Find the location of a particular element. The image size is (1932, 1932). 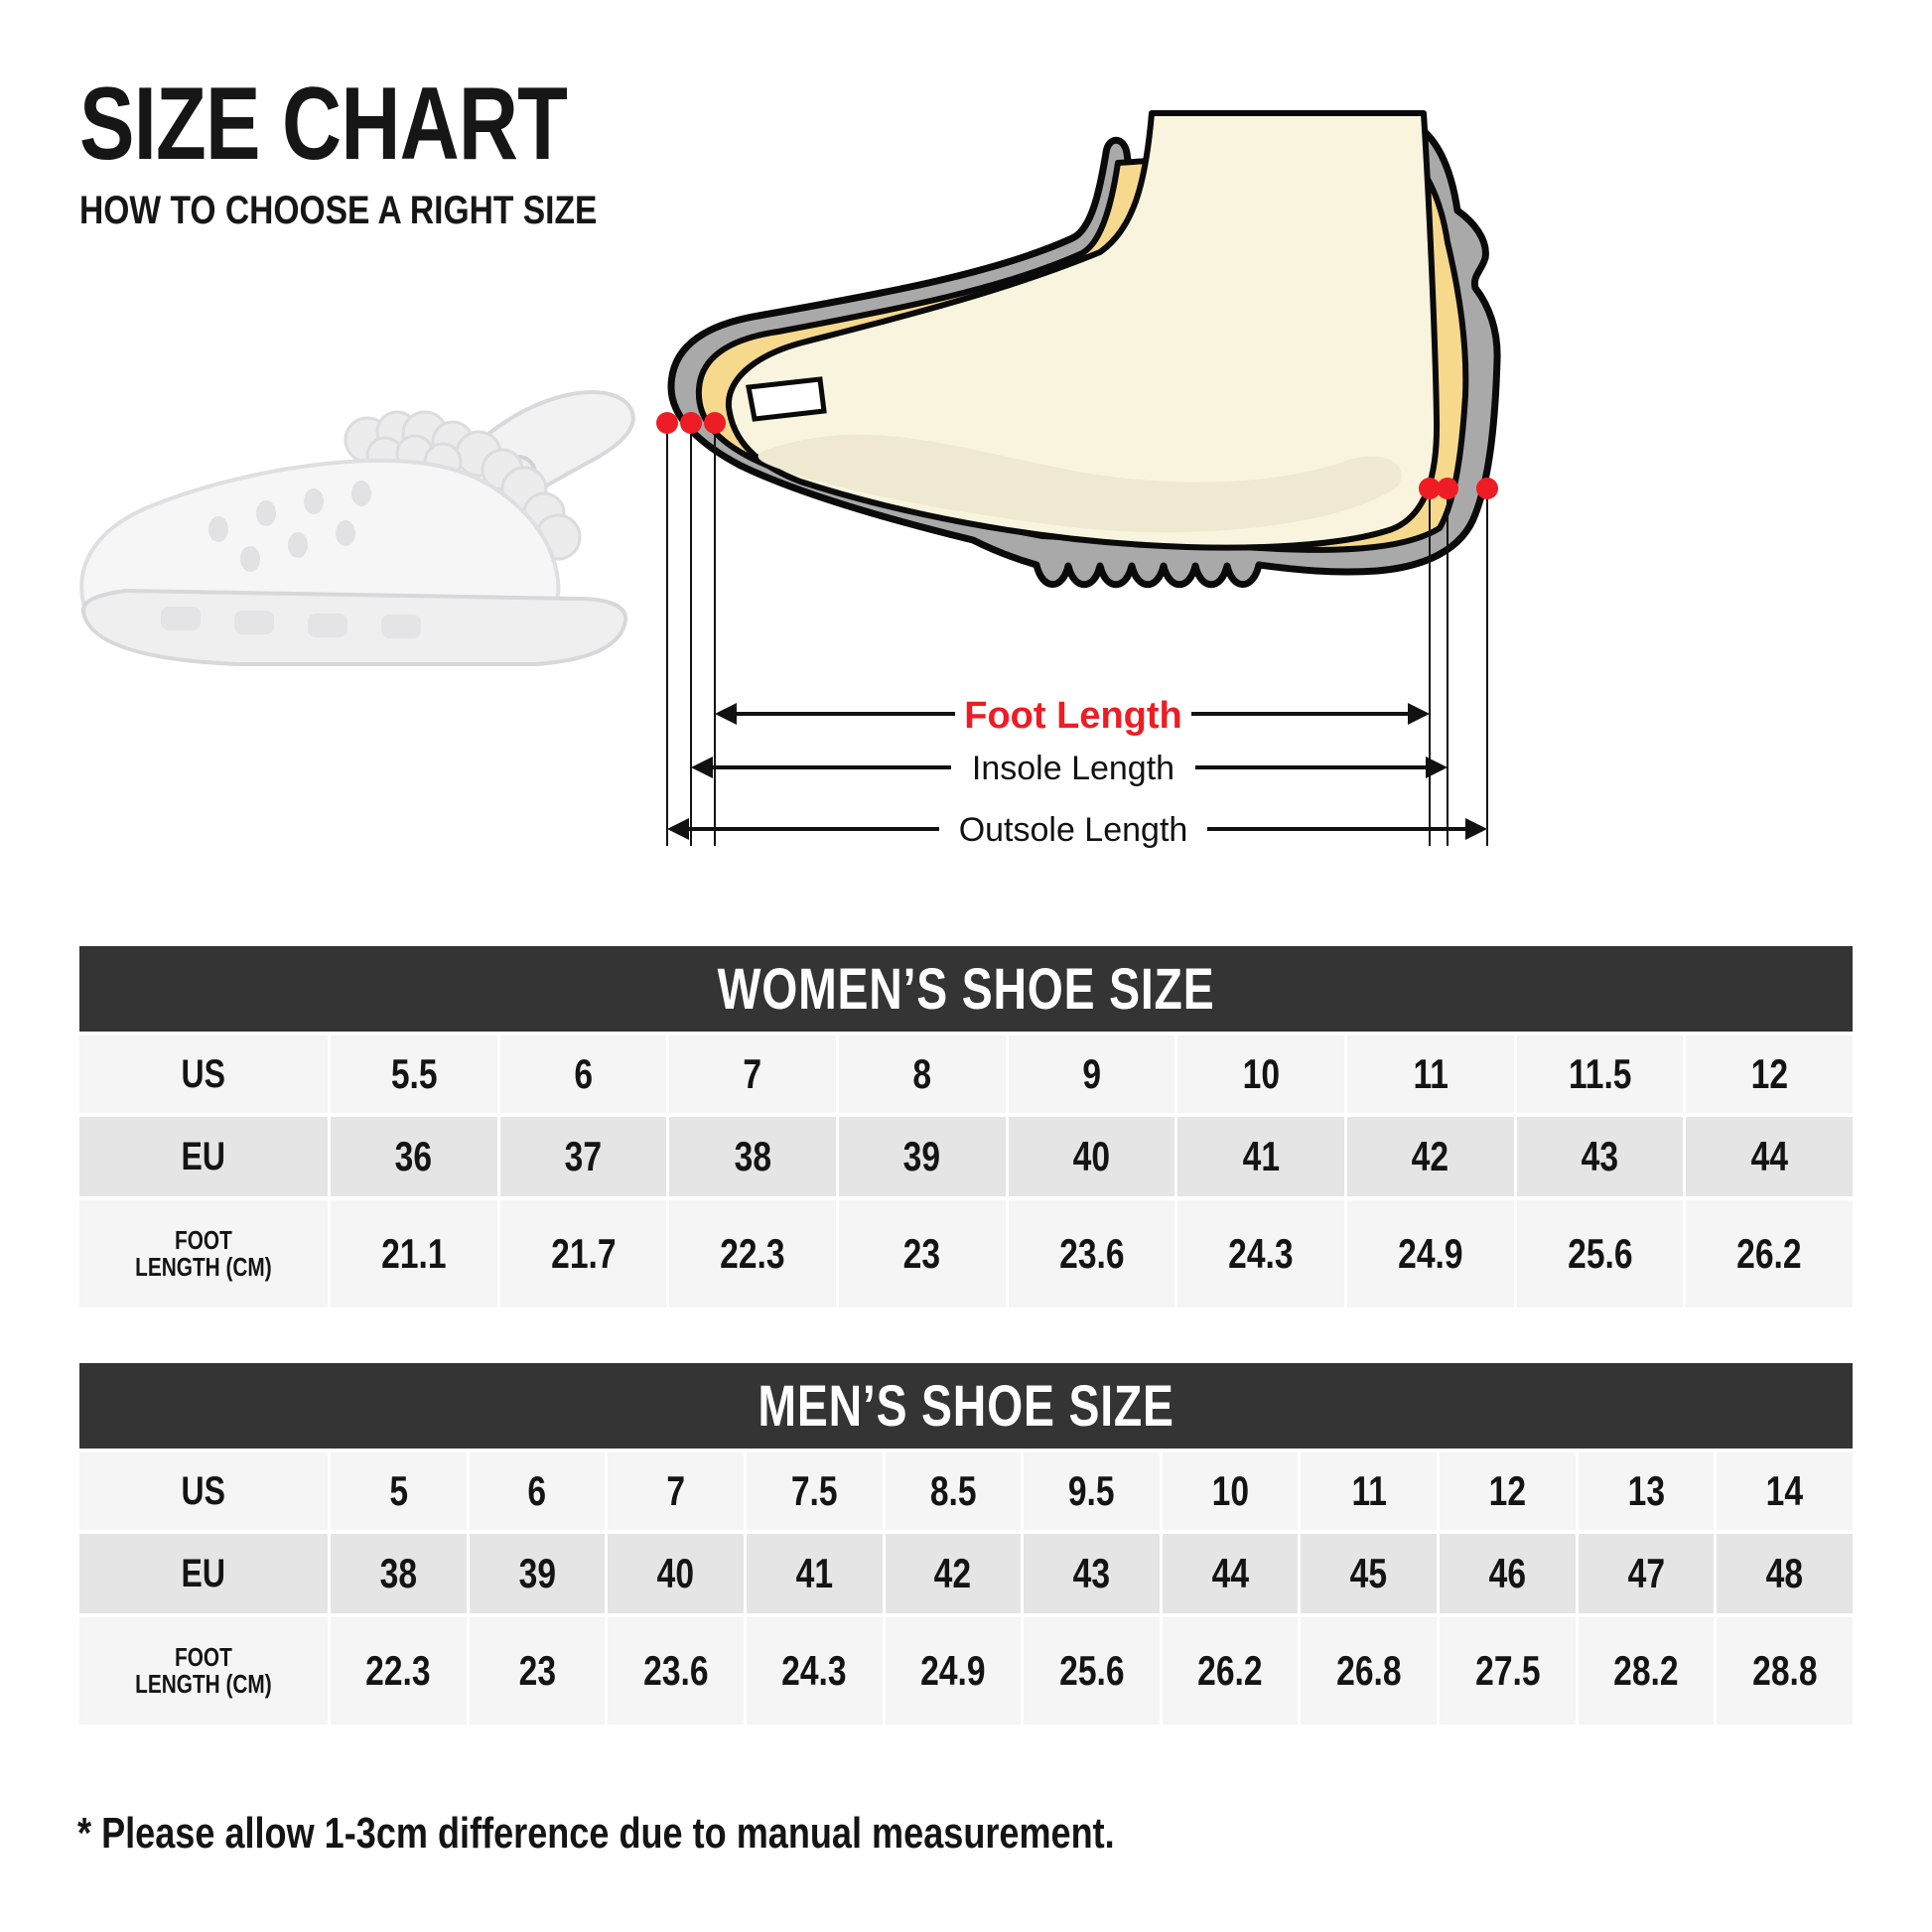

size-value: 26.2 is located at coordinates (1230, 1670).